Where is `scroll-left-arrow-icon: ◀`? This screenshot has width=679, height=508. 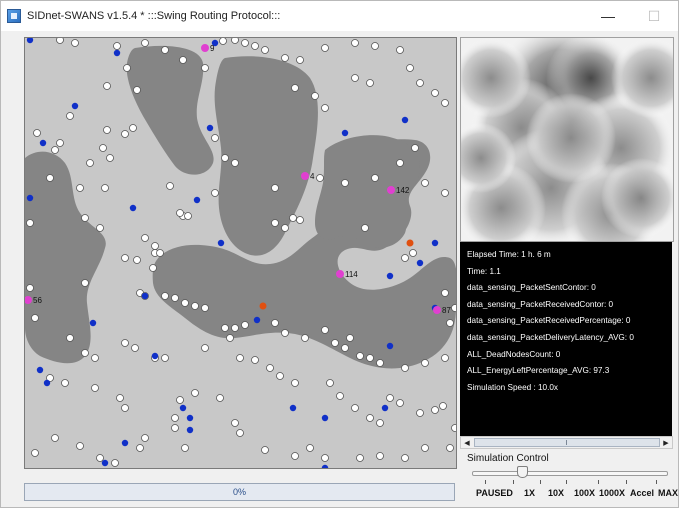
scroll-left-arrow-icon: ◀ is located at coordinates (467, 443).